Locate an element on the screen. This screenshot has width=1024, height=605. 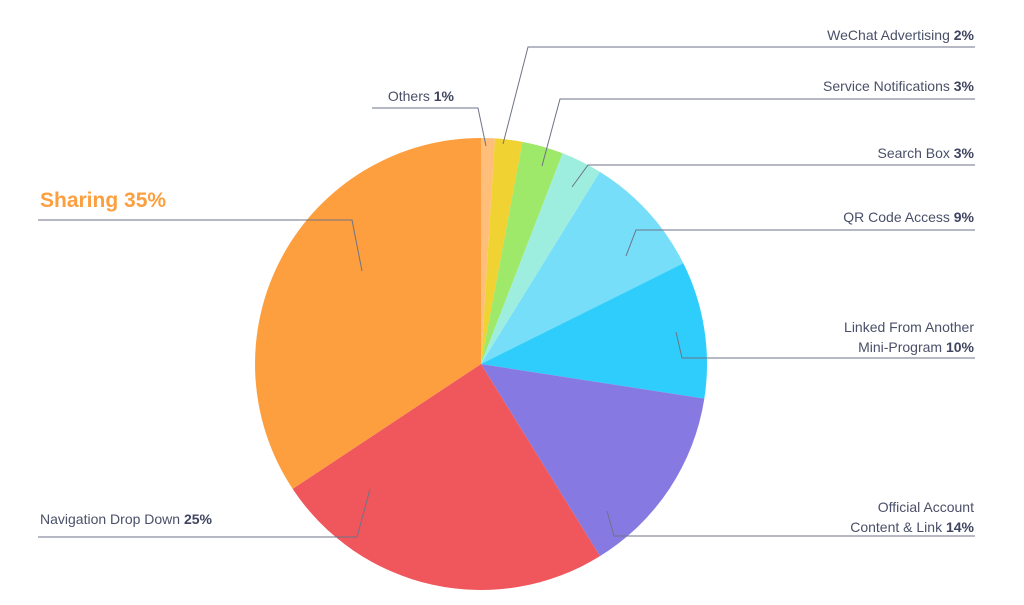
pie-slice-linked-from-another-mini-program is located at coordinates (594, 331).